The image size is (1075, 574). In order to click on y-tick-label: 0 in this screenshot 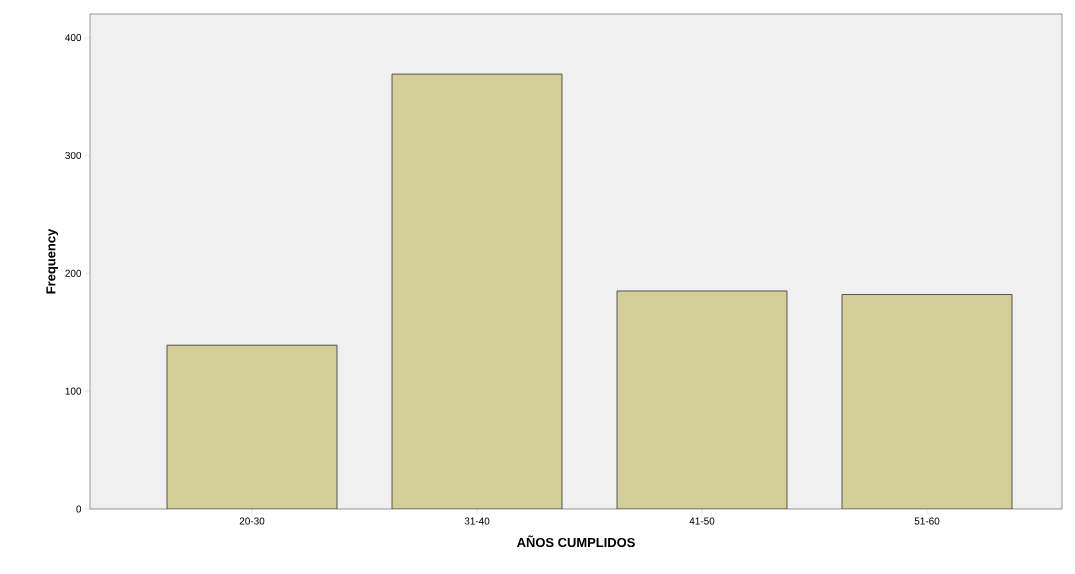, I will do `click(79, 509)`.